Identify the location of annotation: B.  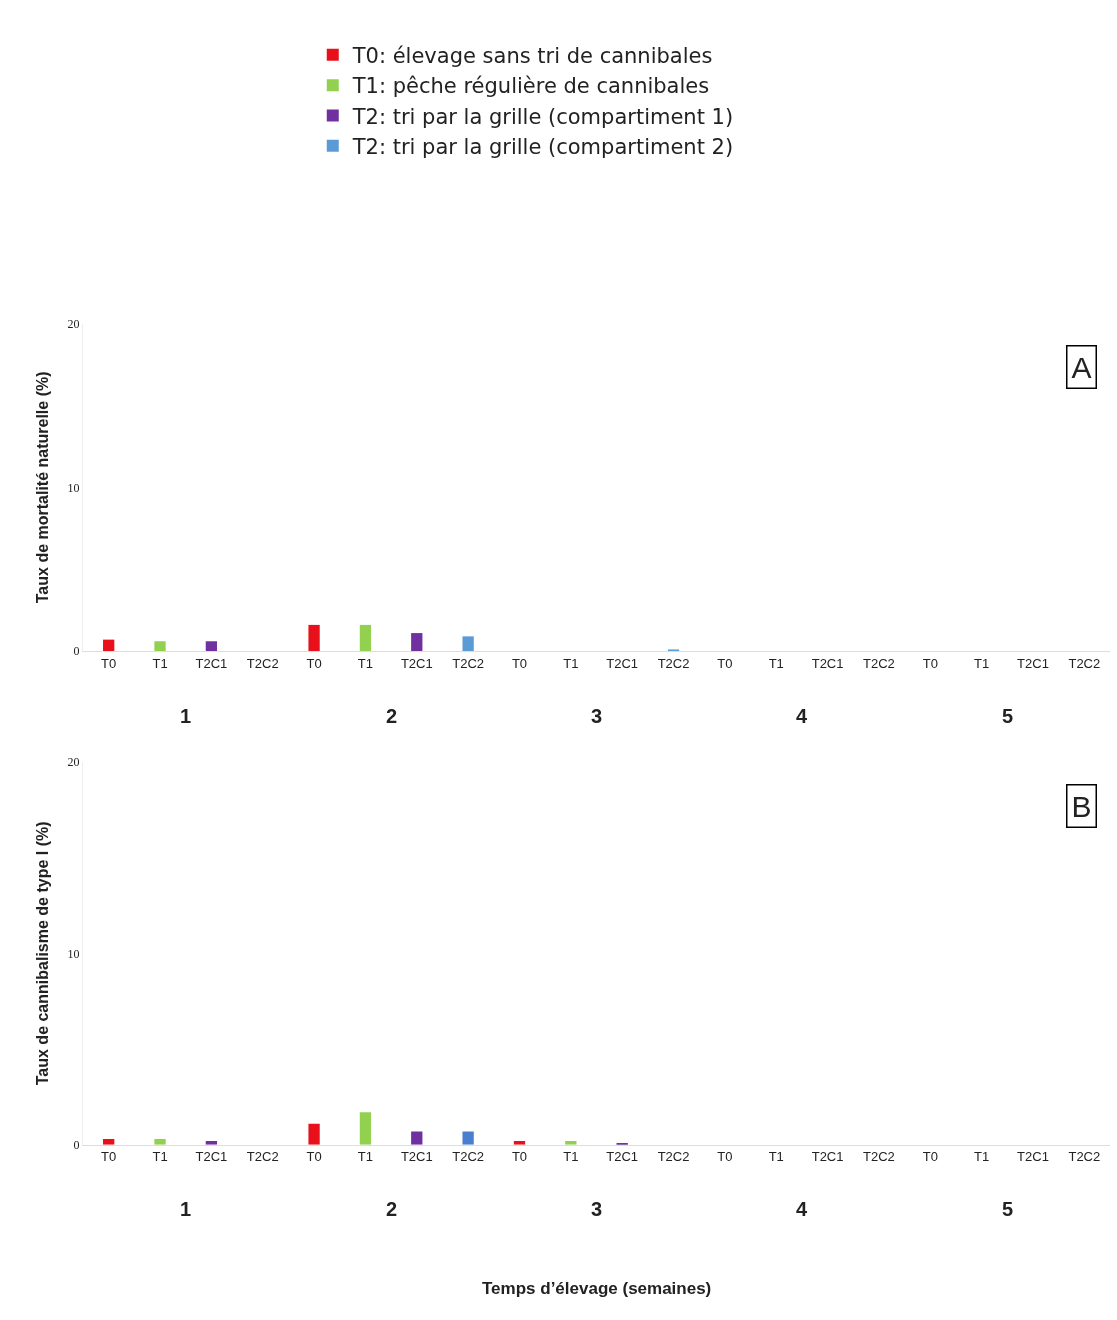
(1081, 806).